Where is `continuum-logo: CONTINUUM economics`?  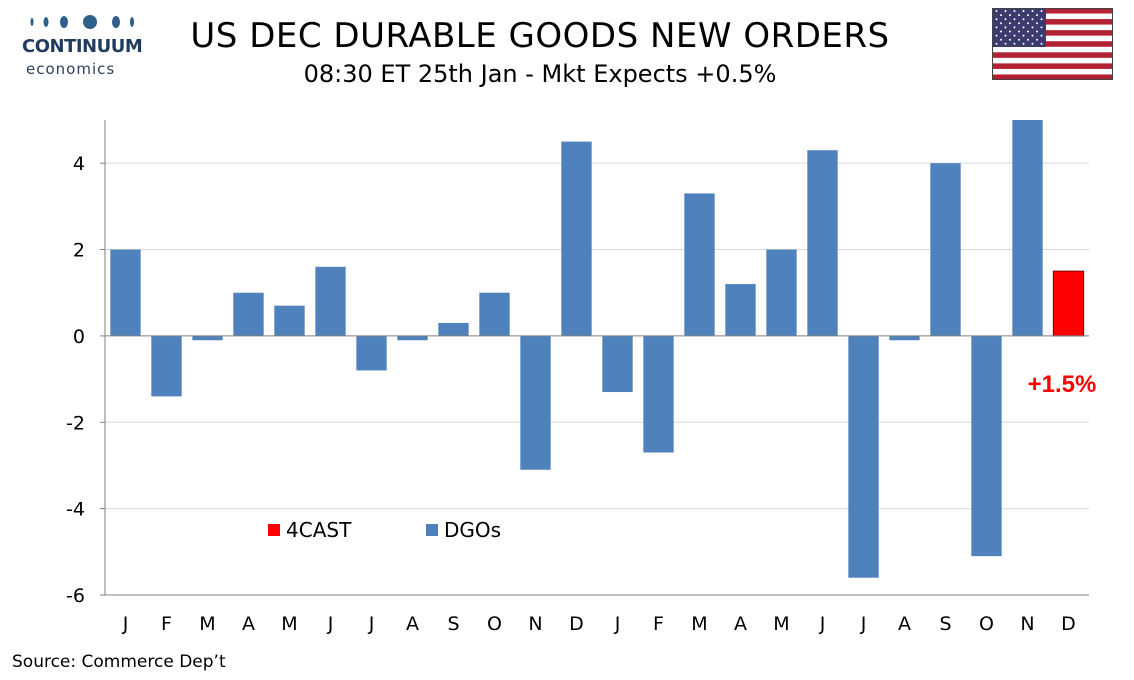
continuum-logo: CONTINUUM economics is located at coordinates (78, 45).